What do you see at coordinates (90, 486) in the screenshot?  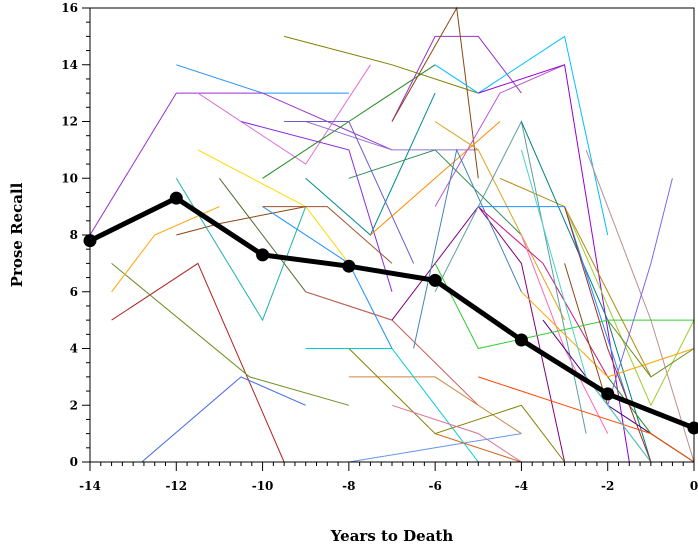 I see `x-tick-label: -14` at bounding box center [90, 486].